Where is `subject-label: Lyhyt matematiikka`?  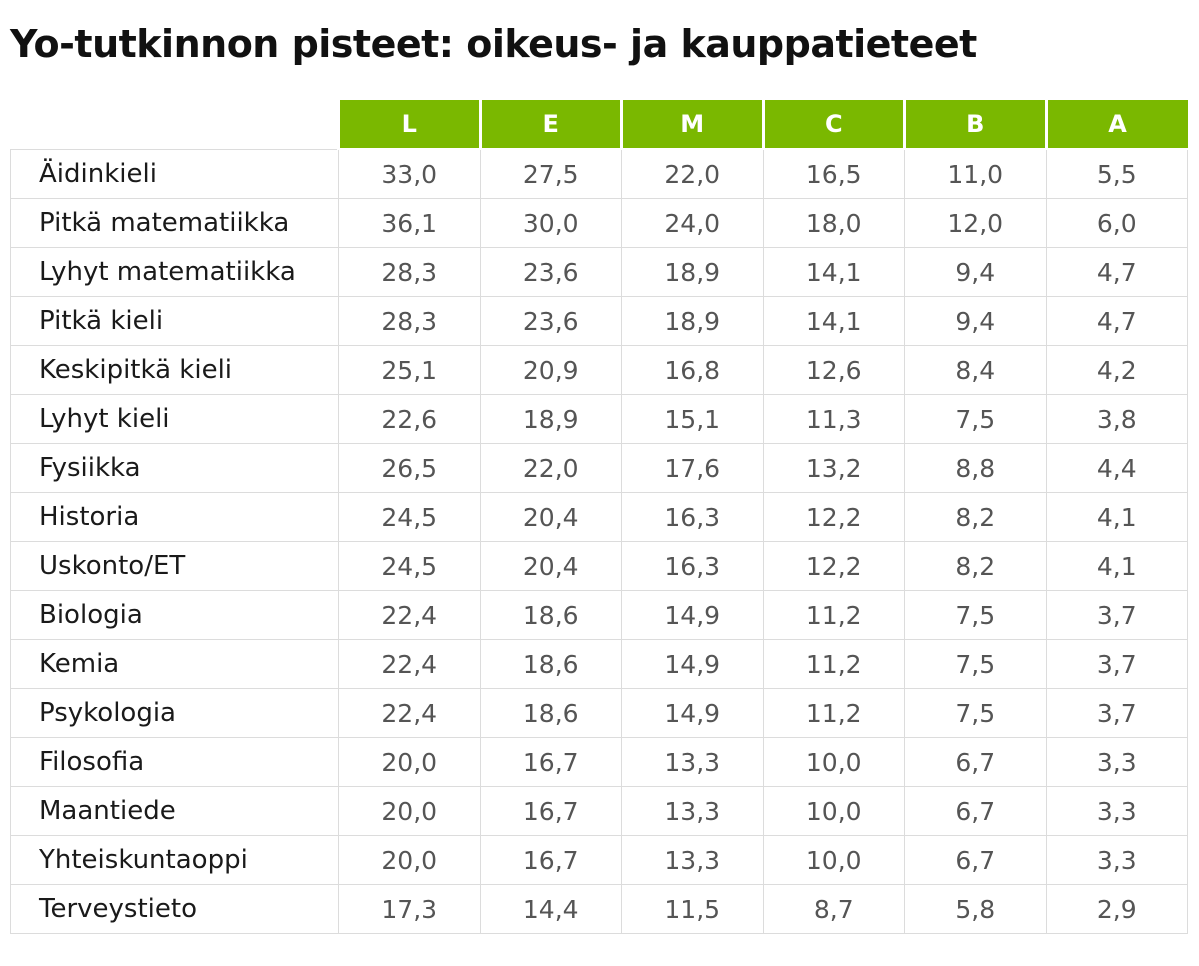 subject-label: Lyhyt matematiikka is located at coordinates (174, 272).